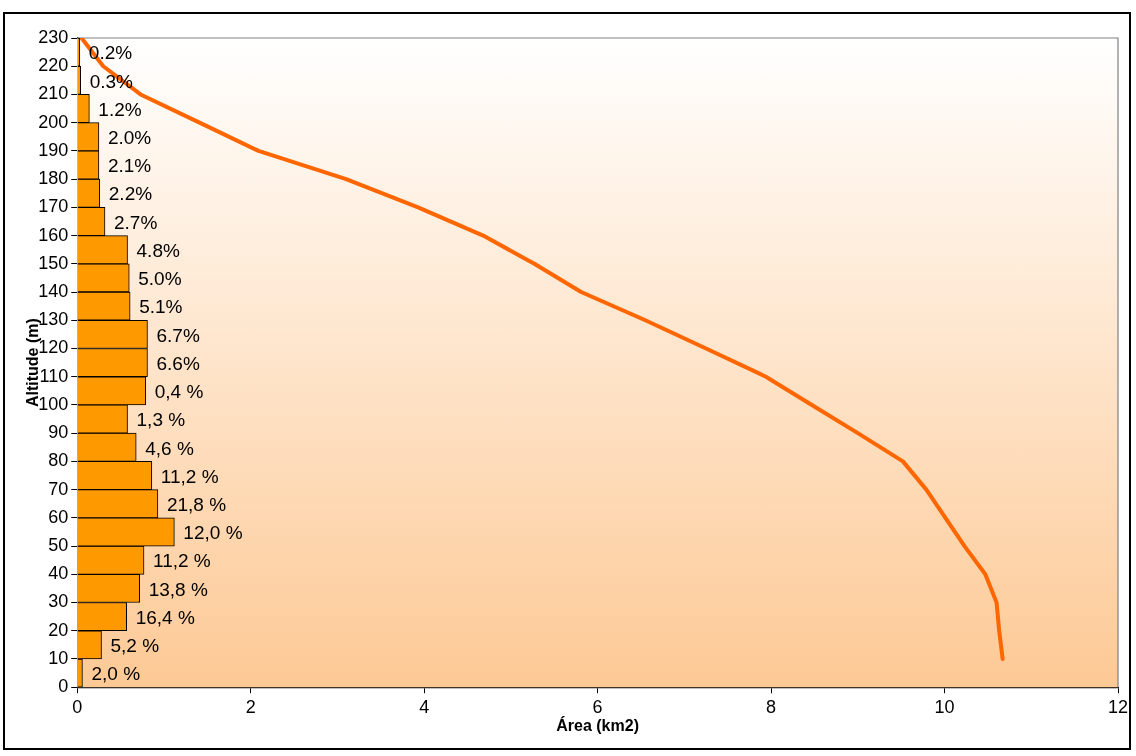 This screenshot has width=1136, height=756. I want to click on y-tick-label: 30, so click(58, 601).